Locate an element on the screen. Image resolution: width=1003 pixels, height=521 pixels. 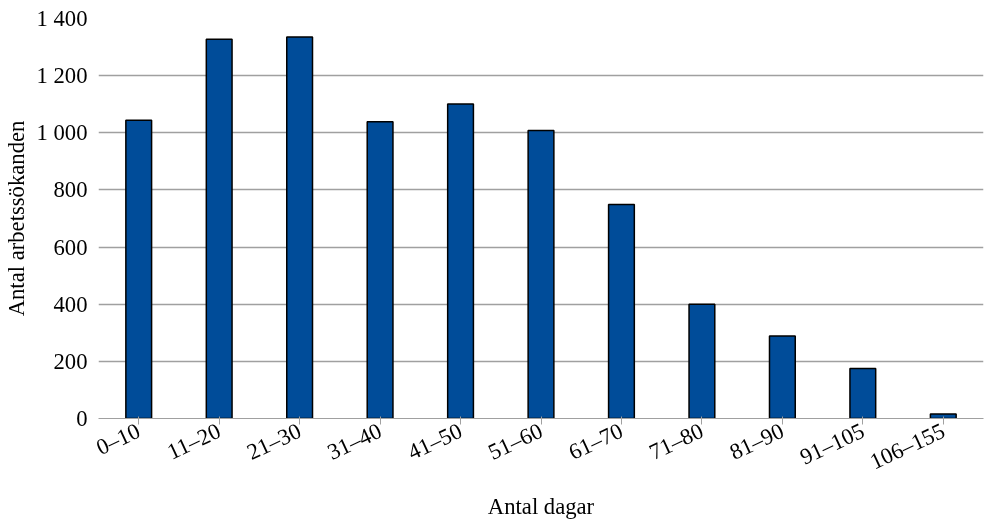
y-tick-label: 200 is located at coordinates (70, 361).